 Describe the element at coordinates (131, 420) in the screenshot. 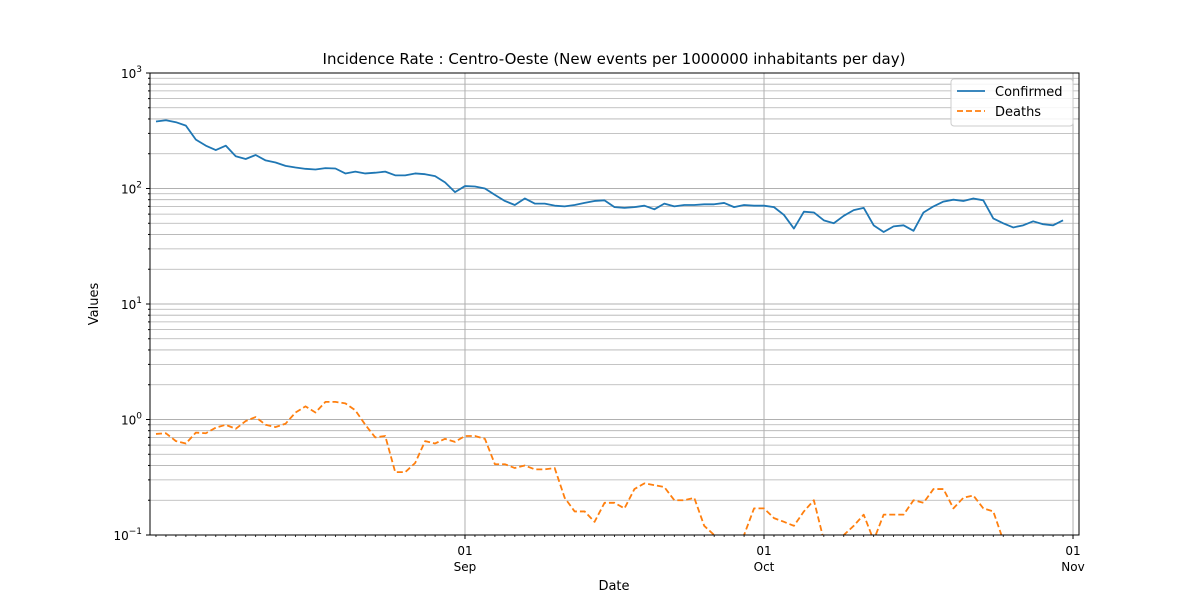

I see `y-tick-label: 10⁰` at that location.